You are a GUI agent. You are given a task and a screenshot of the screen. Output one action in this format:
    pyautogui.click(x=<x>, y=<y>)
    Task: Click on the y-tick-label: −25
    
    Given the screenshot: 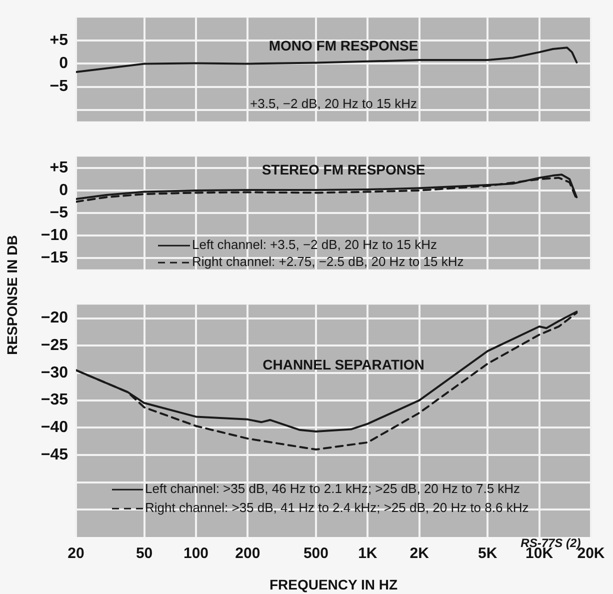 What is the action you would take?
    pyautogui.click(x=54, y=345)
    